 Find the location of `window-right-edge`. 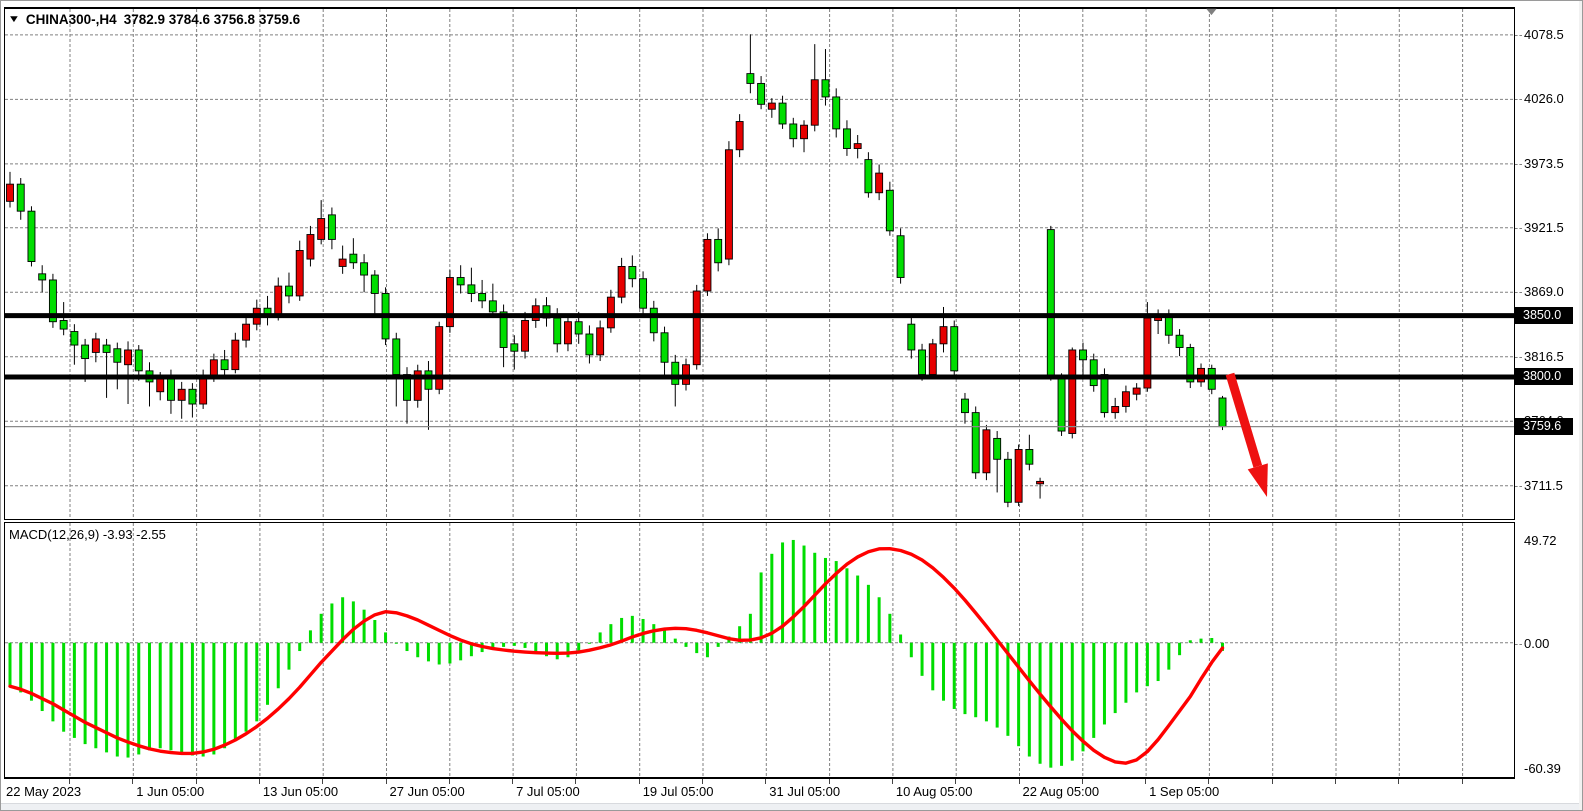

window-right-edge is located at coordinates (1580, 405).